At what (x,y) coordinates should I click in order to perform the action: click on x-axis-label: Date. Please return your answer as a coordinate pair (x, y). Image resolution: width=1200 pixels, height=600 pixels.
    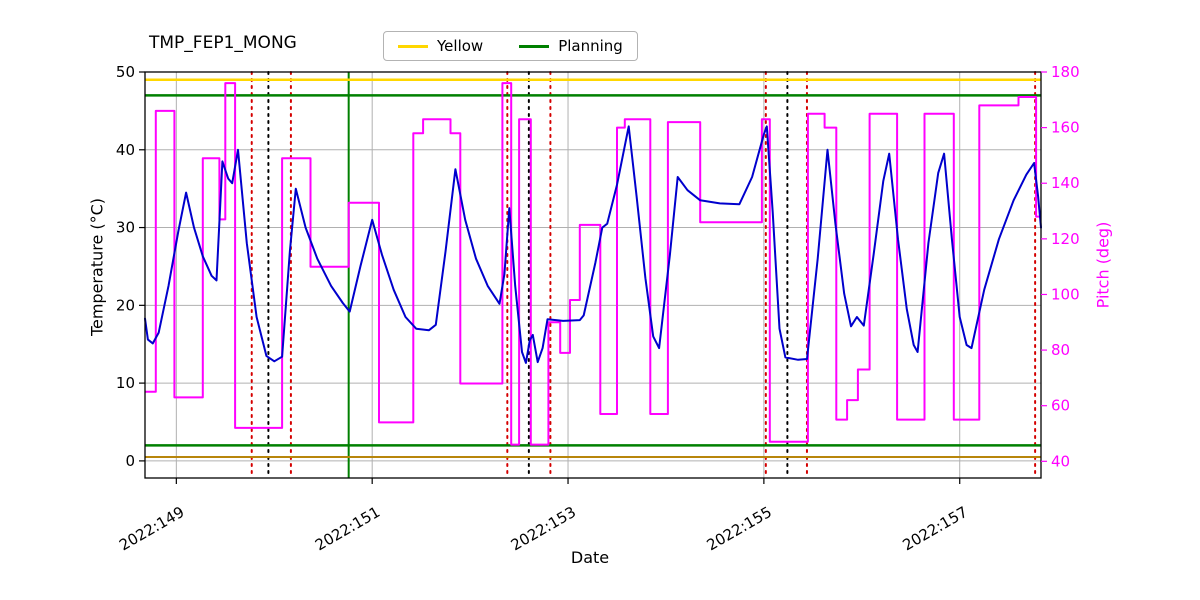
    Looking at the image, I should click on (590, 557).